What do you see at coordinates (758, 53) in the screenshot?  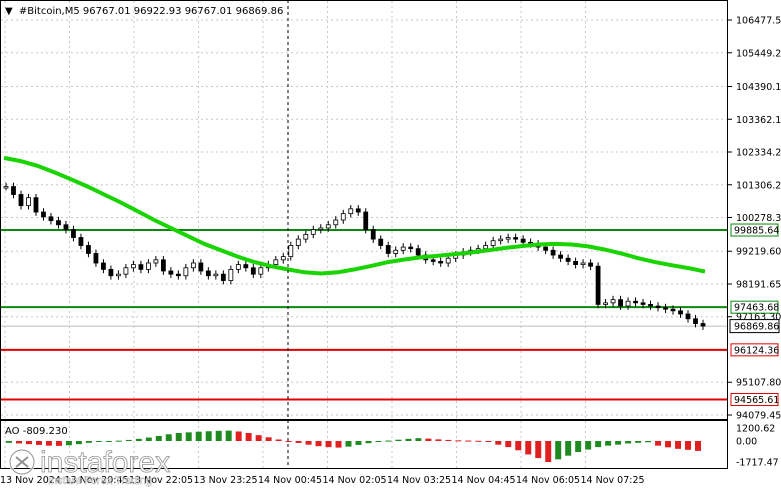 I see `price-tick-label: 105449.20` at bounding box center [758, 53].